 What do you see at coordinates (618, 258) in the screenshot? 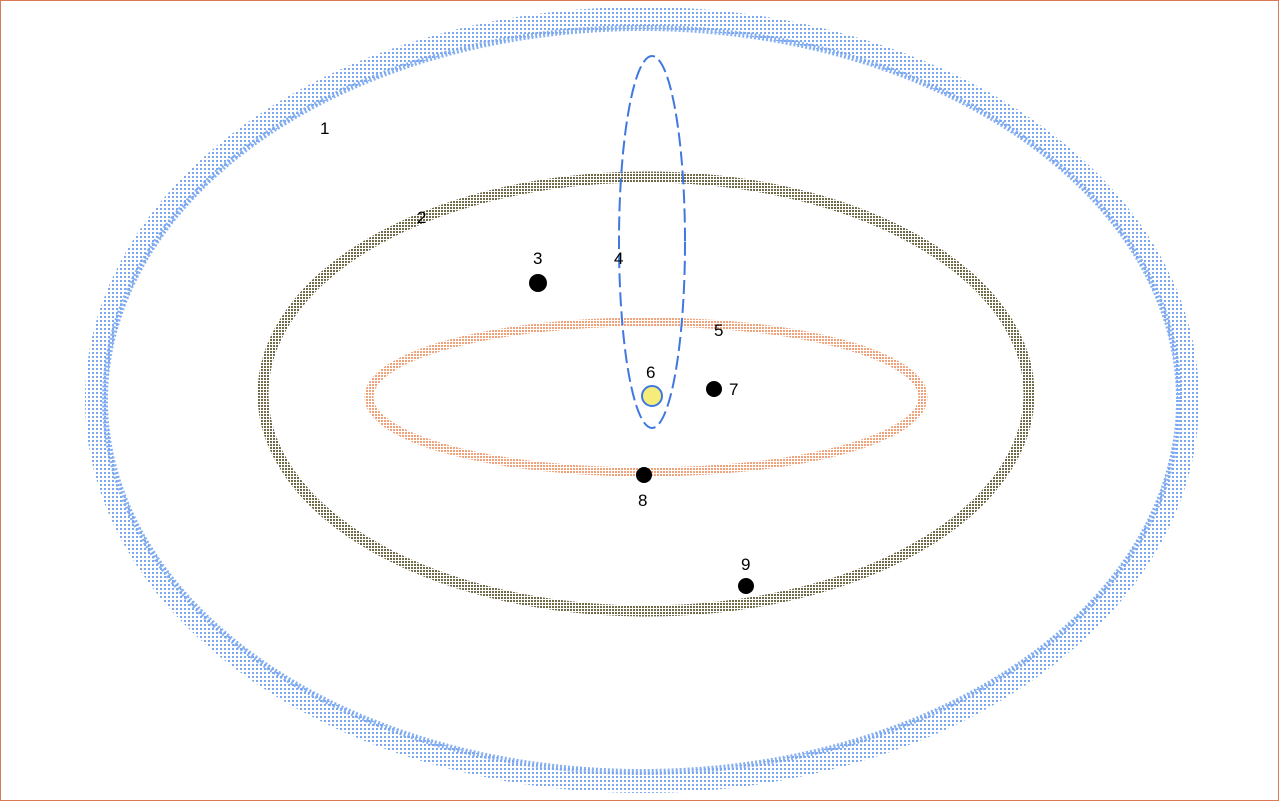
I see `label-4: 4` at bounding box center [618, 258].